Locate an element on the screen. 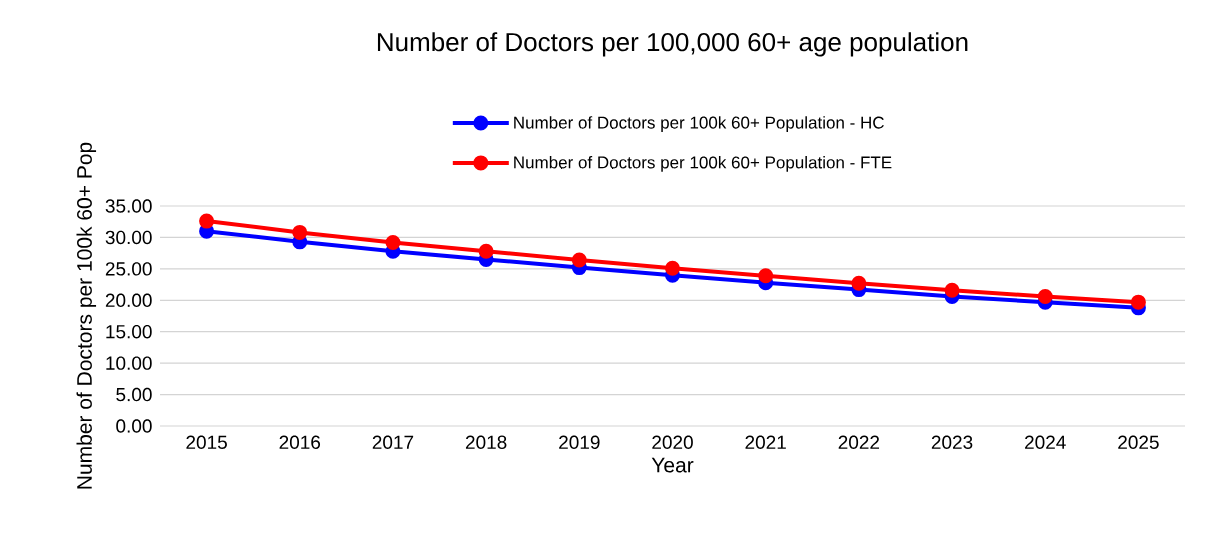 The image size is (1209, 536). legend-label: Number of Doctors per 100k 60+ Population - FTE is located at coordinates (703, 163).